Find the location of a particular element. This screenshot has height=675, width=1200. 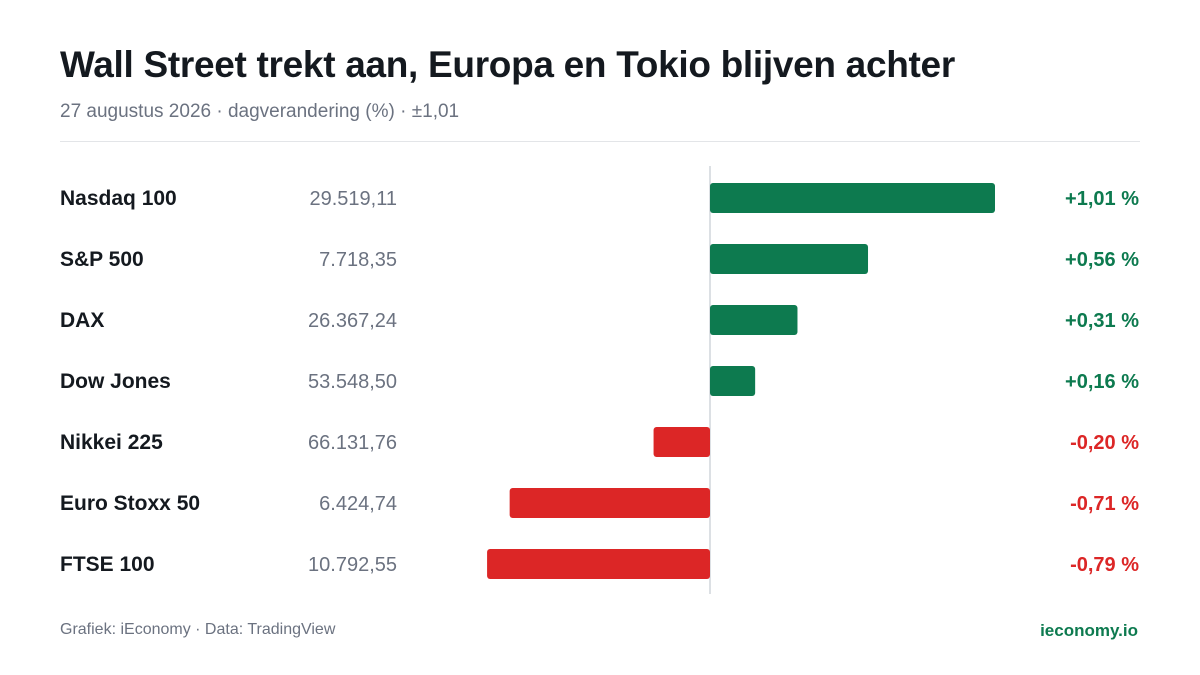

footer-brand-link: ieconomy.io is located at coordinates (1089, 630).